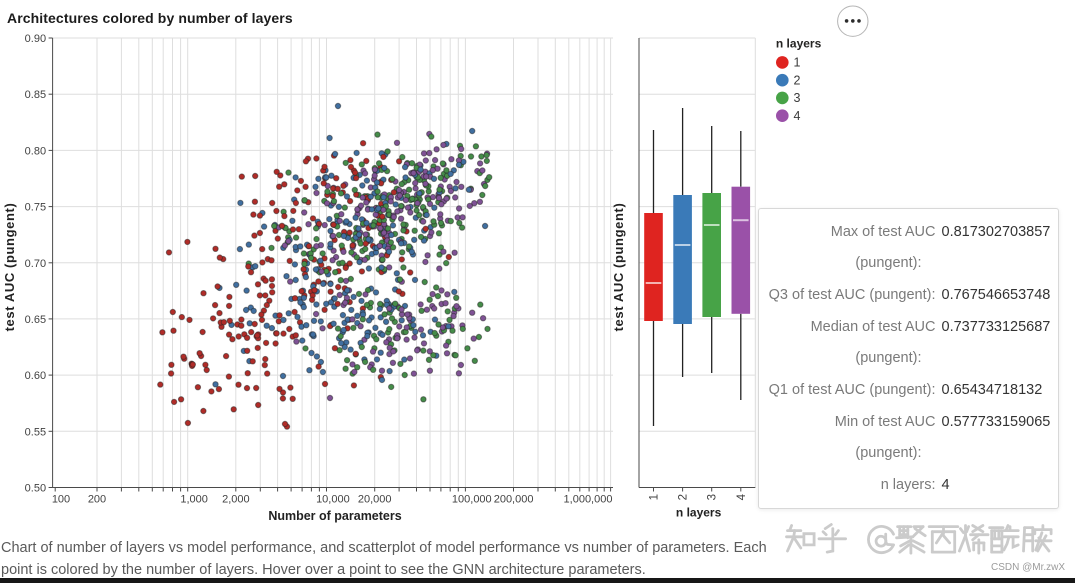 Image resolution: width=1075 pixels, height=583 pixels. Describe the element at coordinates (588, 500) in the screenshot. I see `svg-text: 1,000,000` at that location.